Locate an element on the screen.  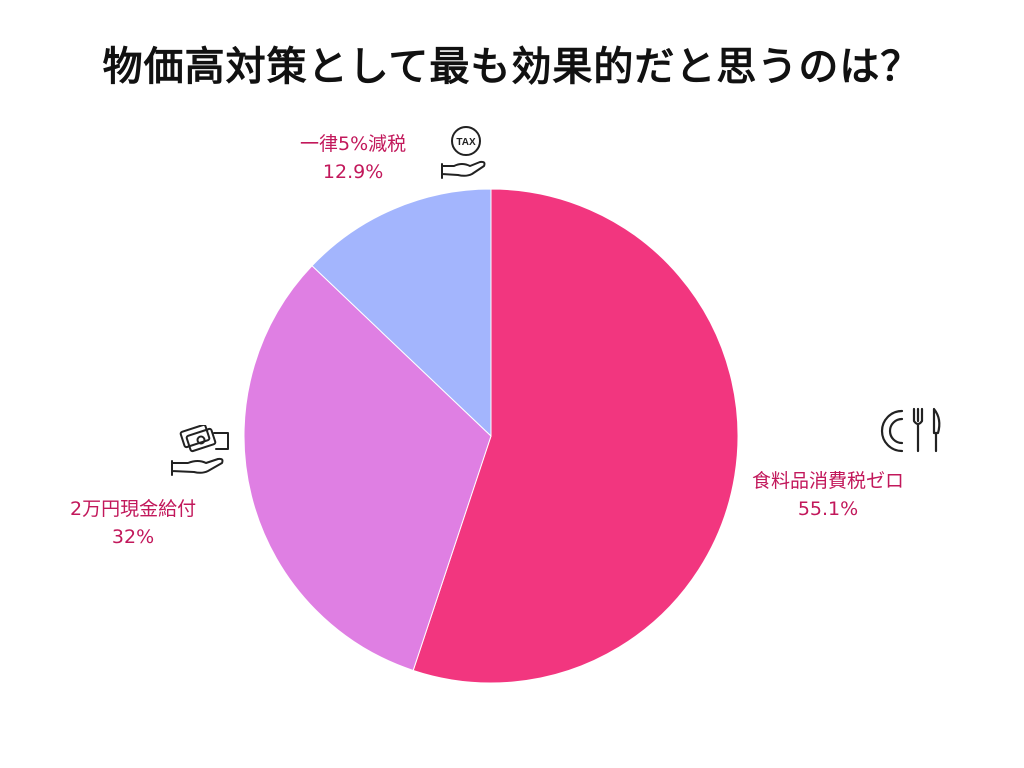
slice-label-food-tax-zero: 食料品消費税ゼロ 55.1% is located at coordinates (828, 495).